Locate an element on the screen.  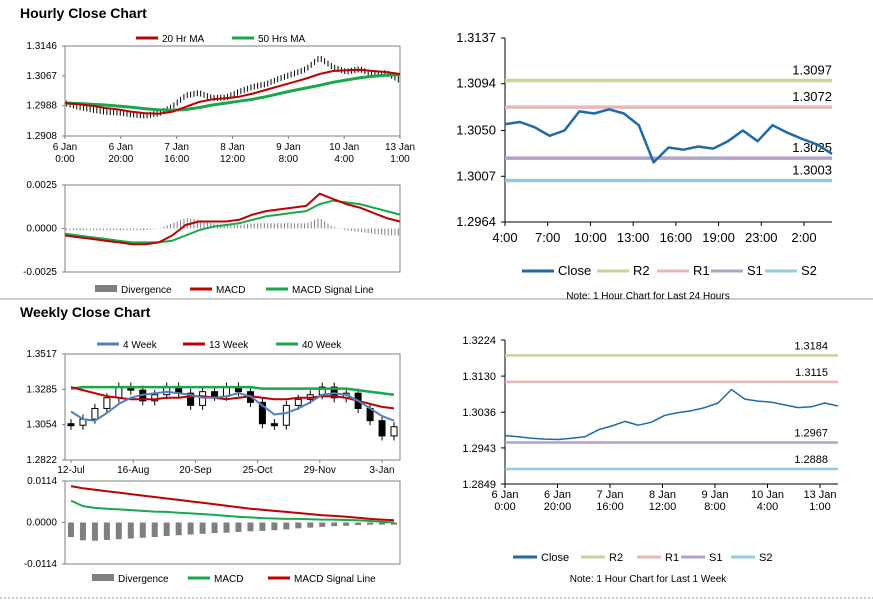
hourly-price-frame is located at coordinates (232, 91).